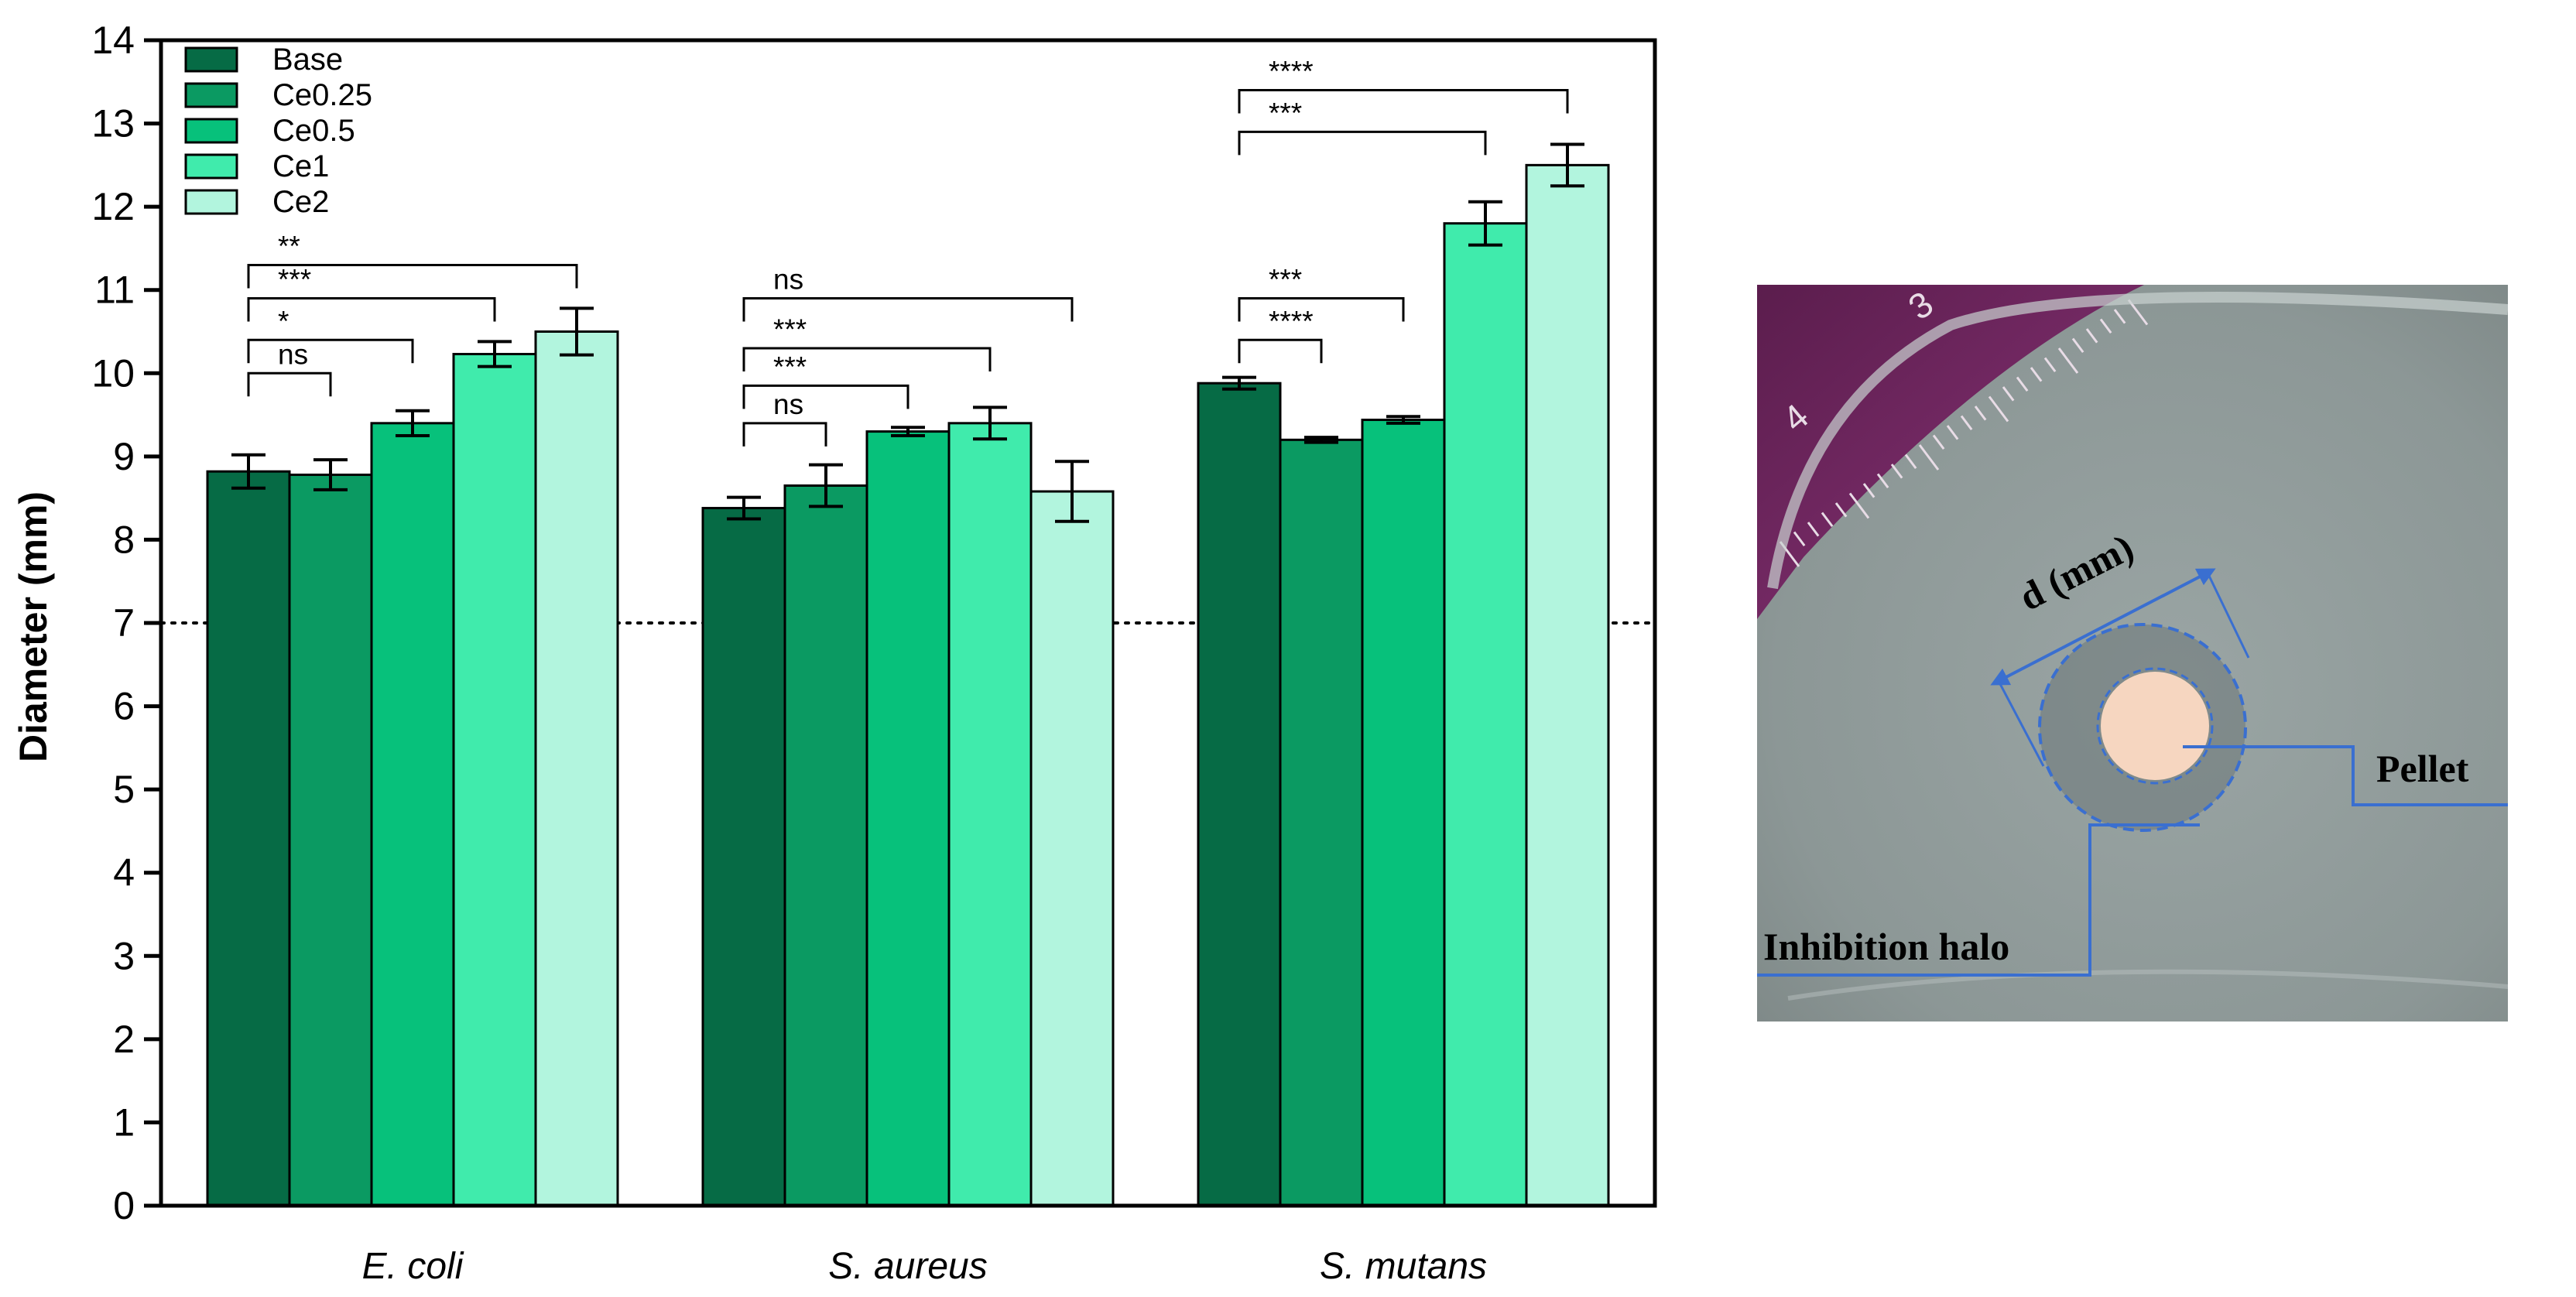  I want to click on pellet-label: Pellet, so click(2422, 769).